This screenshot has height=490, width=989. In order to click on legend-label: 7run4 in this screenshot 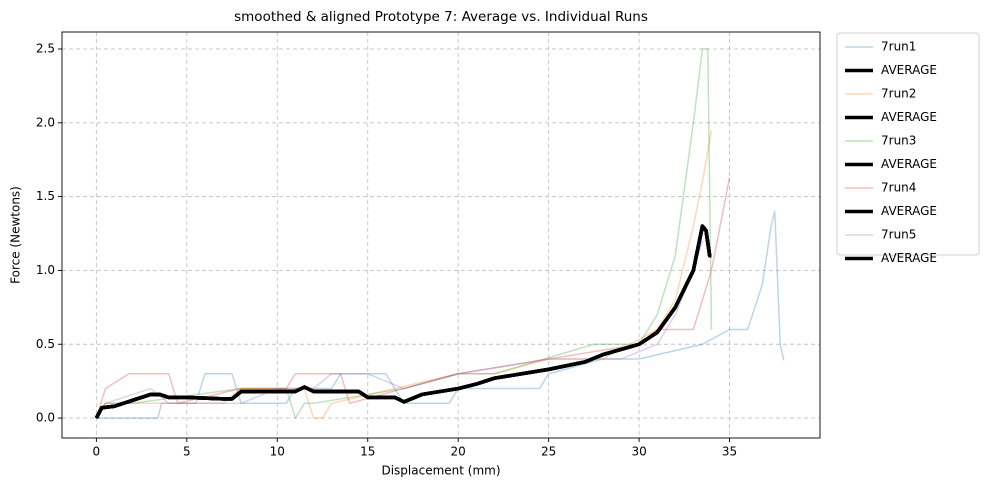, I will do `click(898, 188)`.